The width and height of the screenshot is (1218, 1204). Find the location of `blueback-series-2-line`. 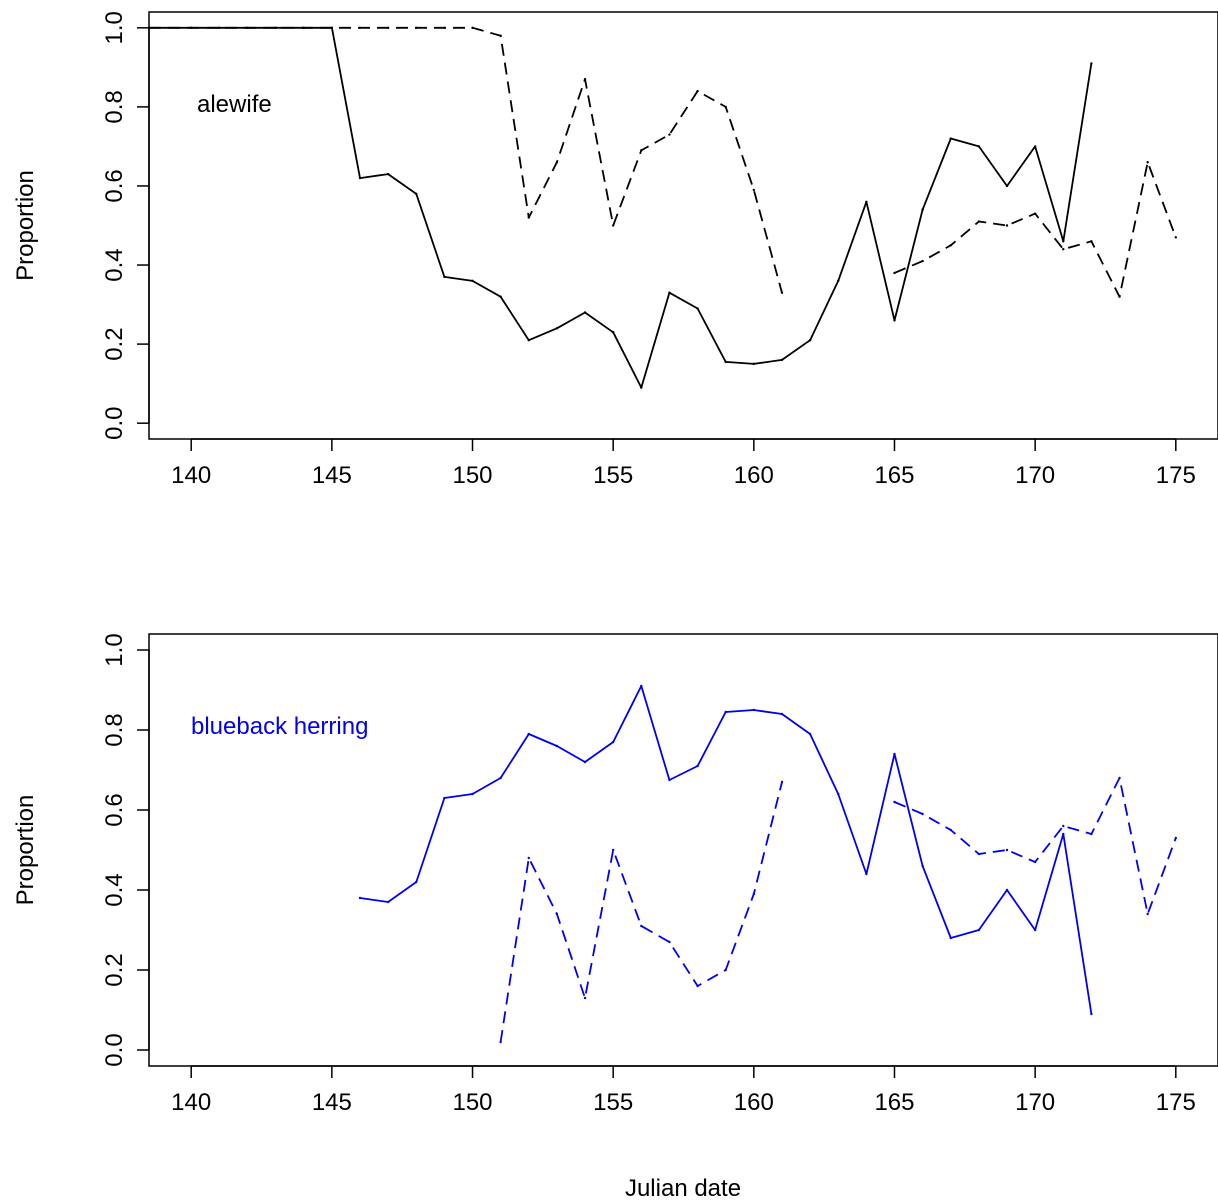

blueback-series-2-line is located at coordinates (1035, 846).